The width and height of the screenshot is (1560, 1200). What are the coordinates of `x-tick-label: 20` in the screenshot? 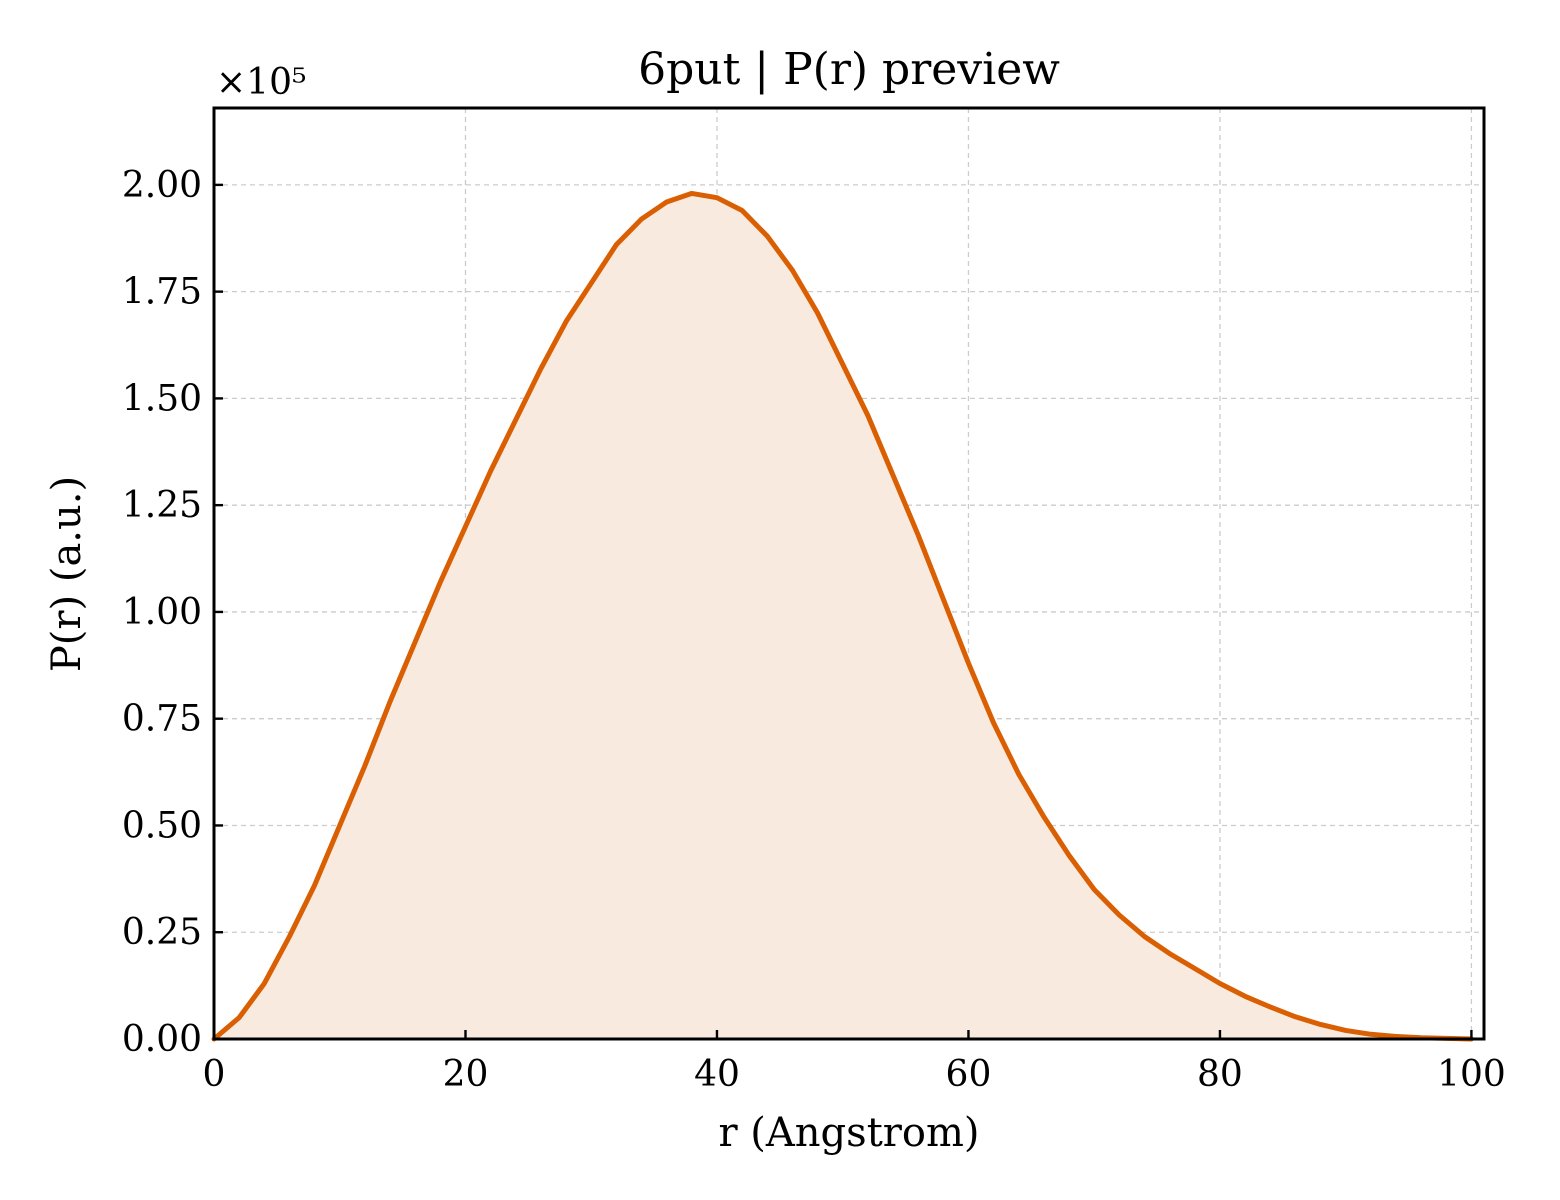 It's located at (466, 1074).